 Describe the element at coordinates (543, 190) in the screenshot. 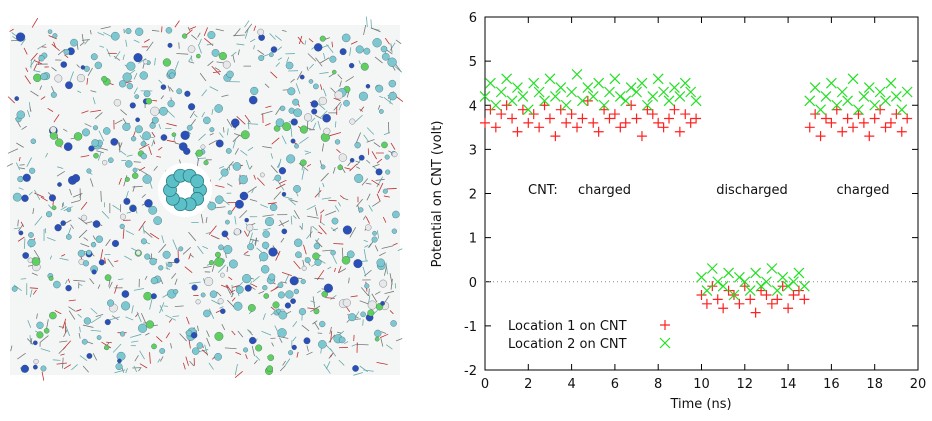

I see `annotation: CNT:` at that location.